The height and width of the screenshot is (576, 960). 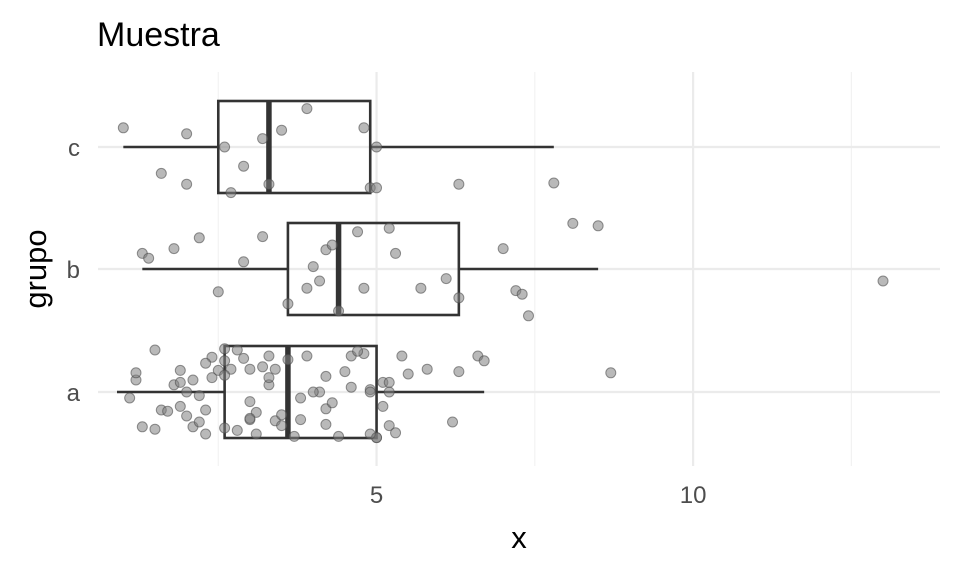 I want to click on x-tick-label-0: 5, so click(x=376, y=495).